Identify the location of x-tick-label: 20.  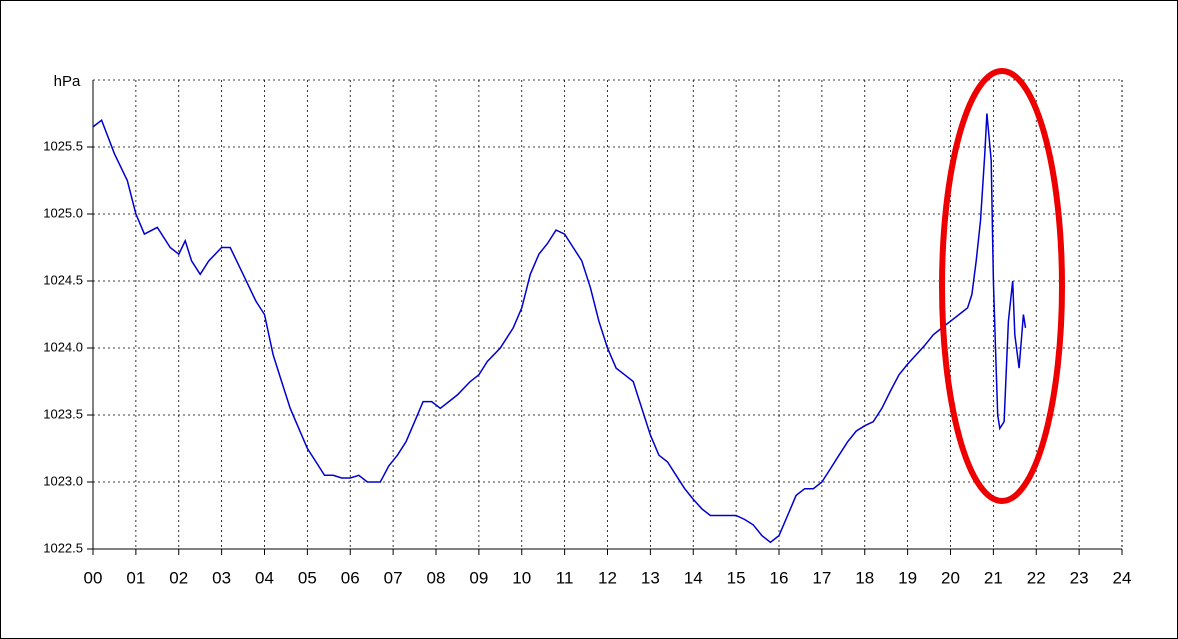
(950, 577).